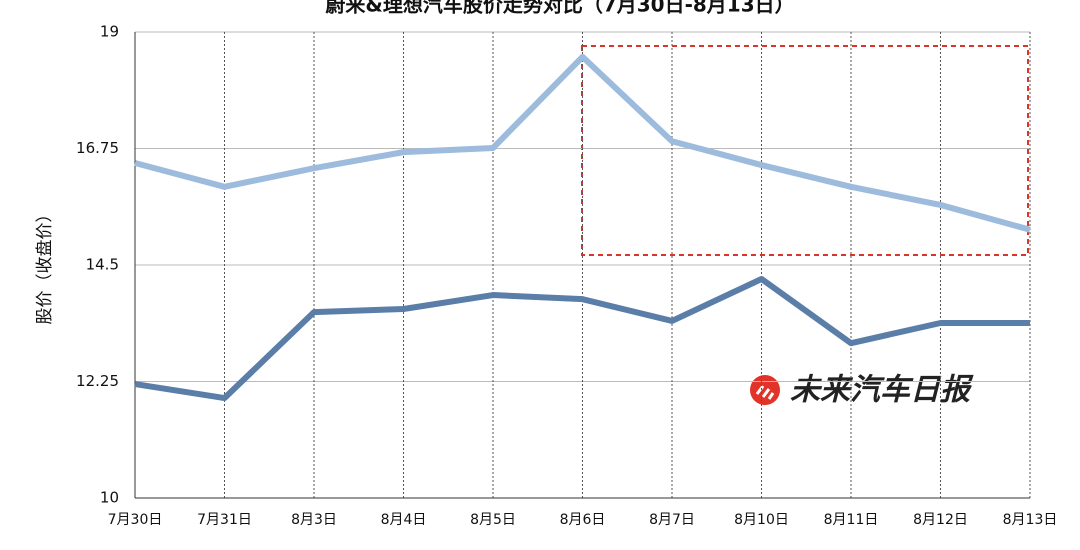 The width and height of the screenshot is (1080, 550). I want to click on y-tick-label: 16.75, so click(97, 148).